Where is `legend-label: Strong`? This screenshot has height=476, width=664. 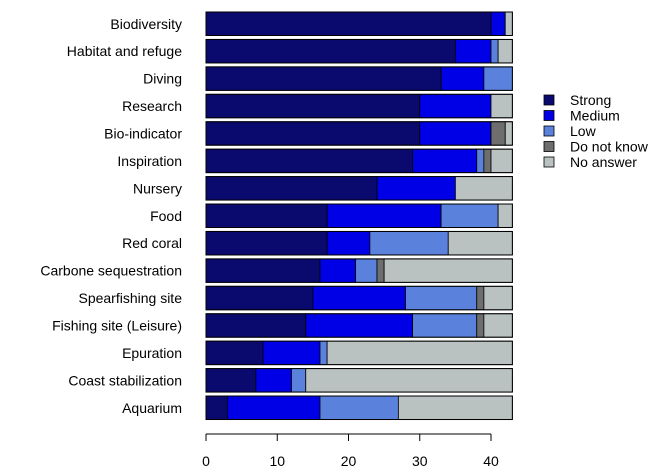
legend-label: Strong is located at coordinates (590, 100).